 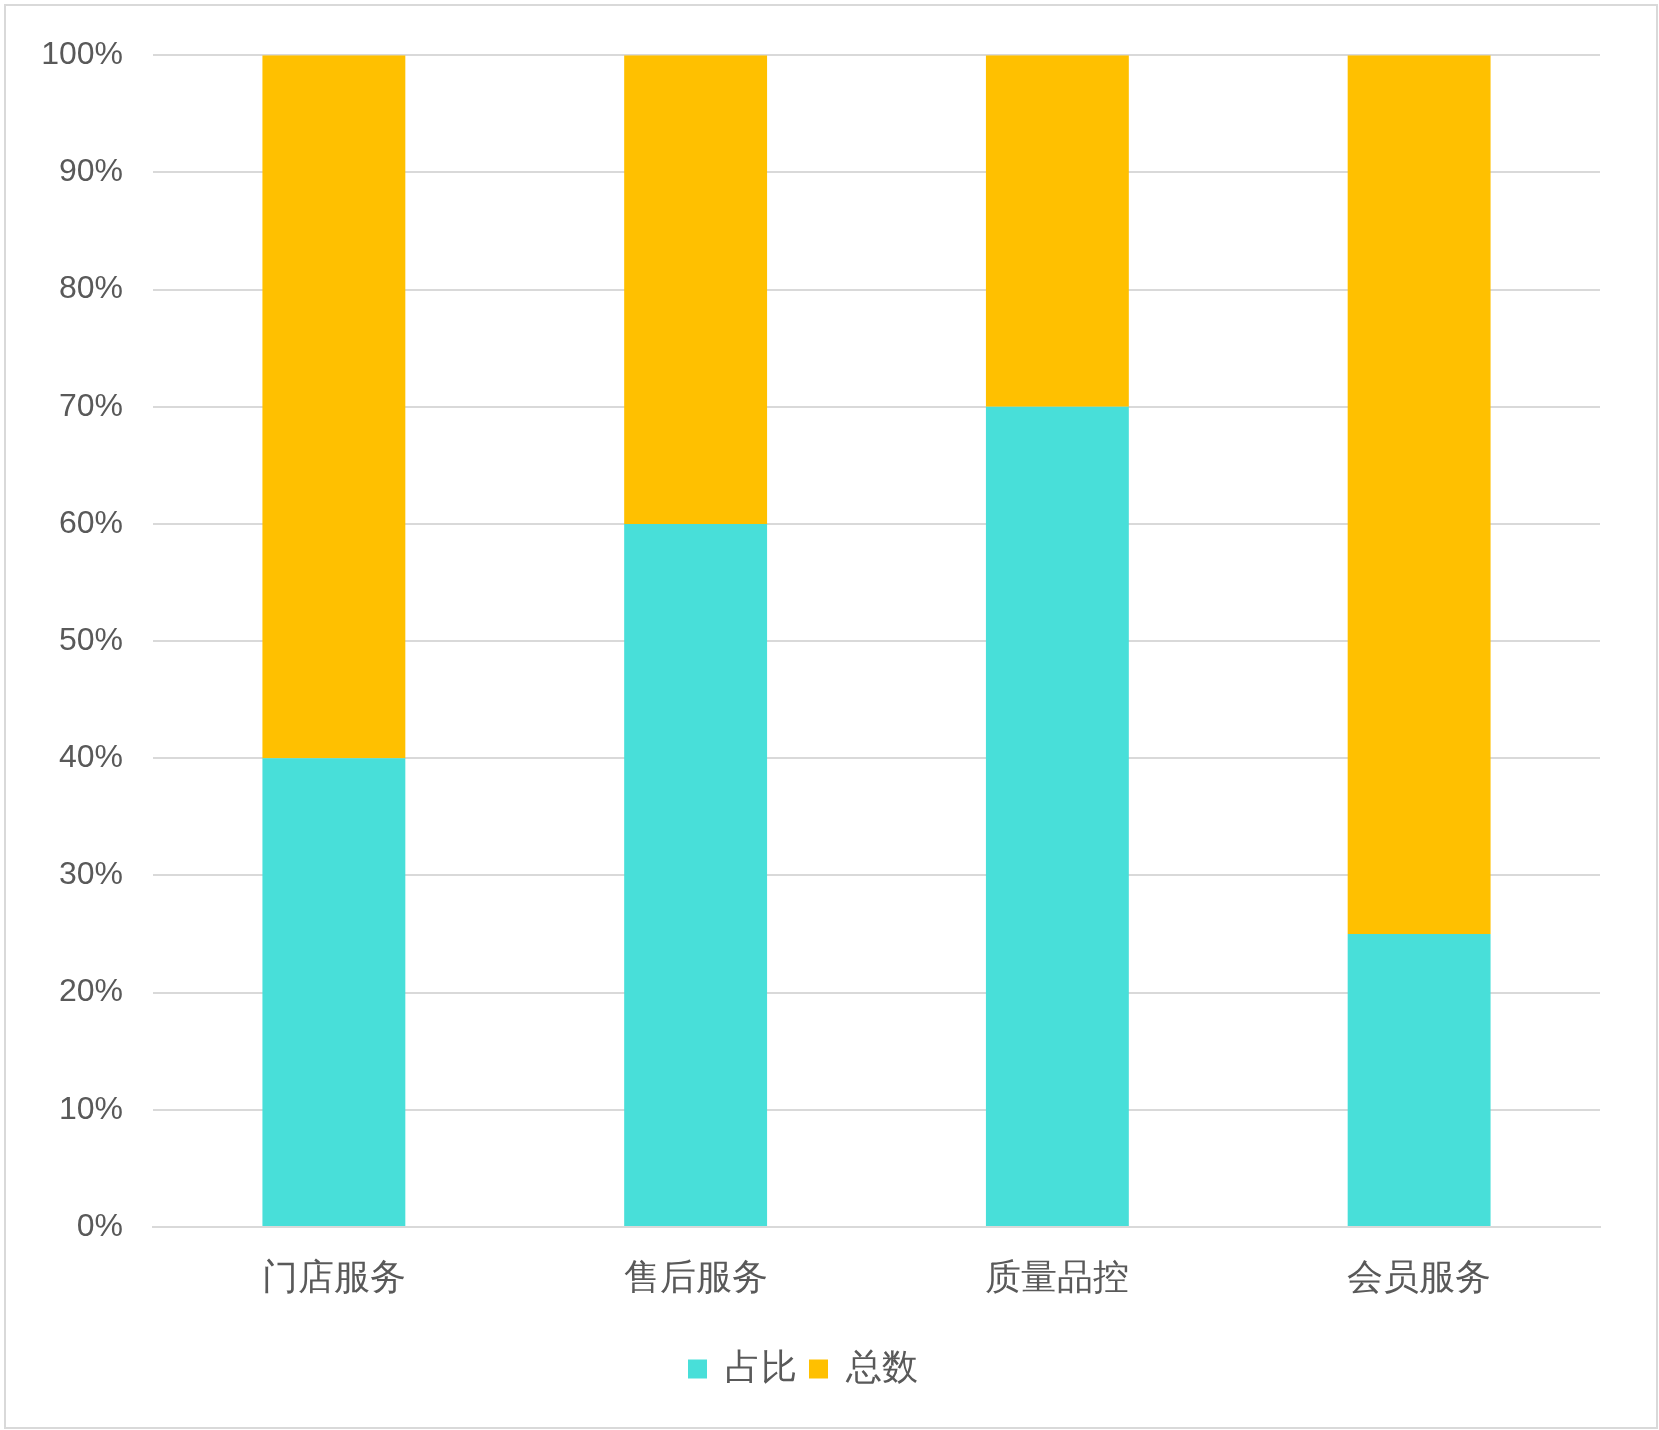 I want to click on y-tick-label: 90%, so click(x=90, y=170).